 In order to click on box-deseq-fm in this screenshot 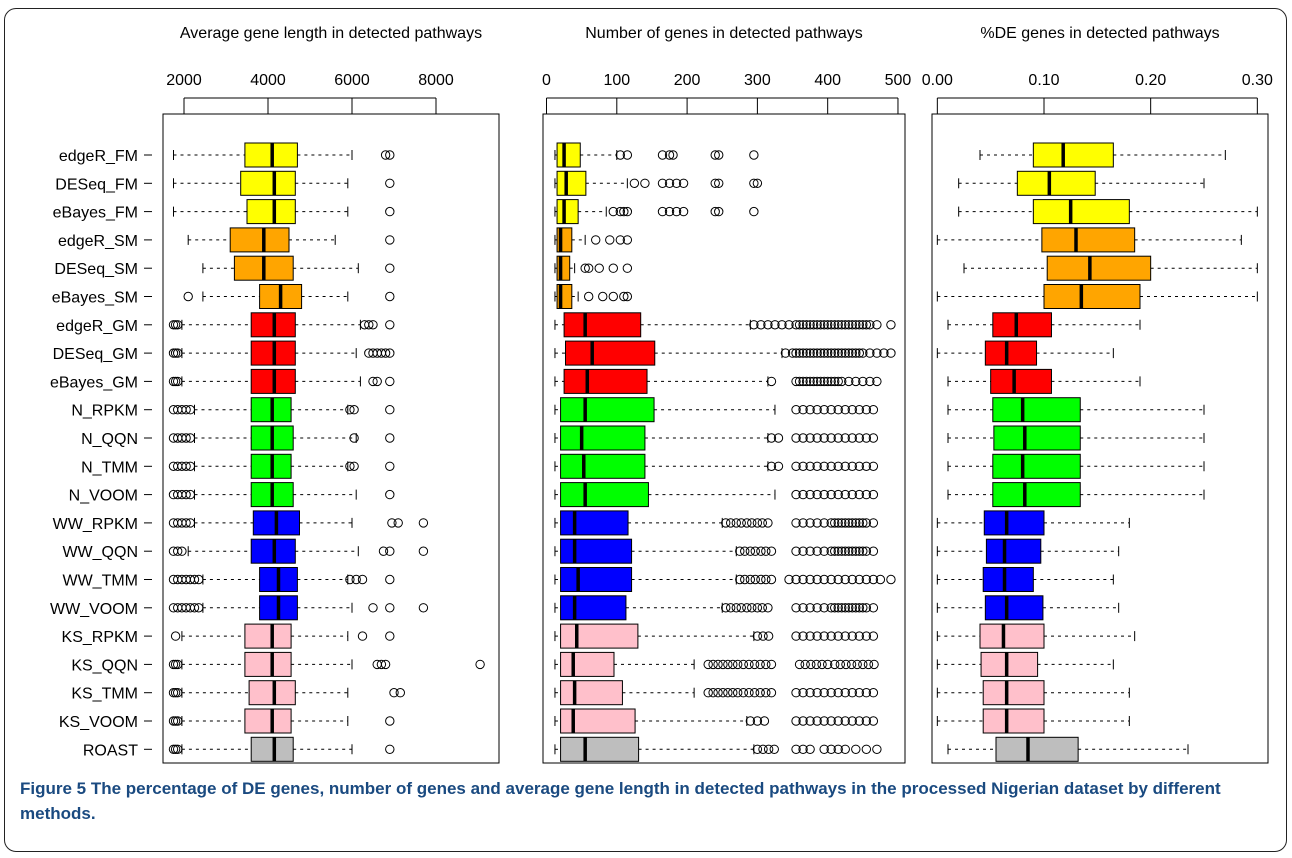, I will do `click(284, 183)`.